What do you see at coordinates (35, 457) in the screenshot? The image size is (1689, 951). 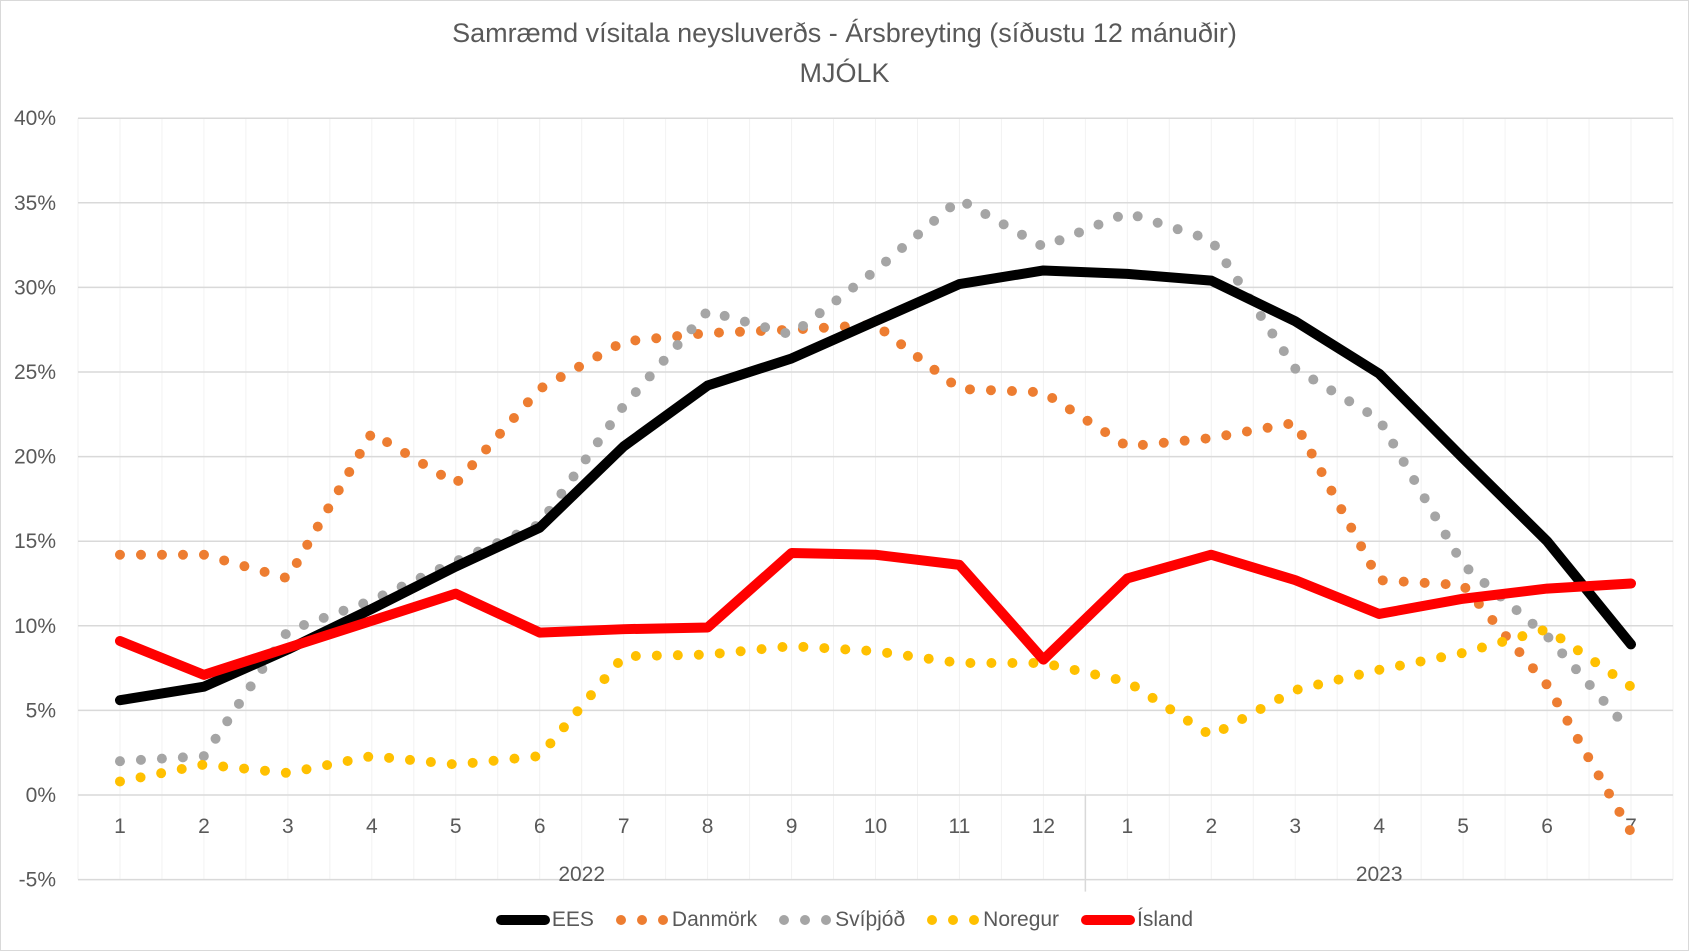 I see `y-tick-label: 20%` at bounding box center [35, 457].